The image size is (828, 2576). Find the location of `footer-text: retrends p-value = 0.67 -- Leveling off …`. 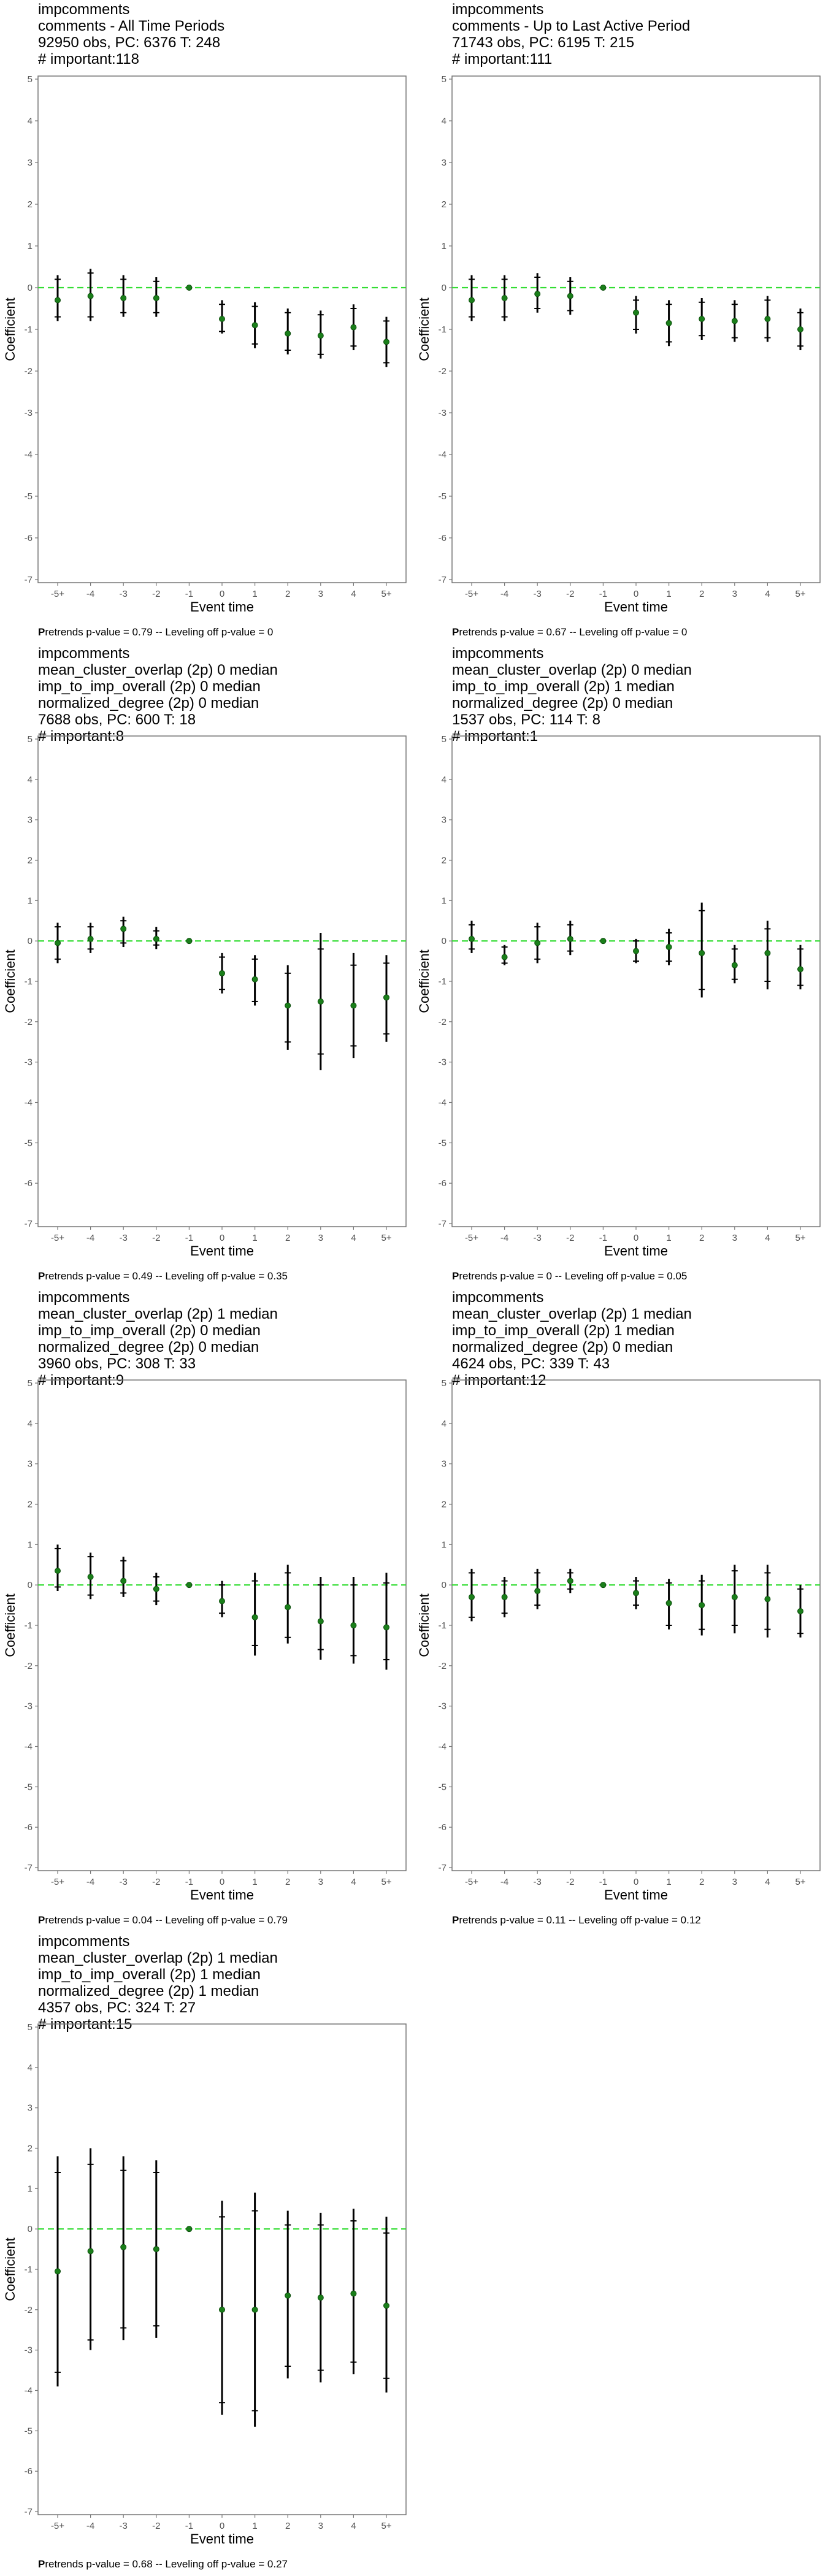

footer-text: retrends p-value = 0.67 -- Leveling off … is located at coordinates (573, 632).